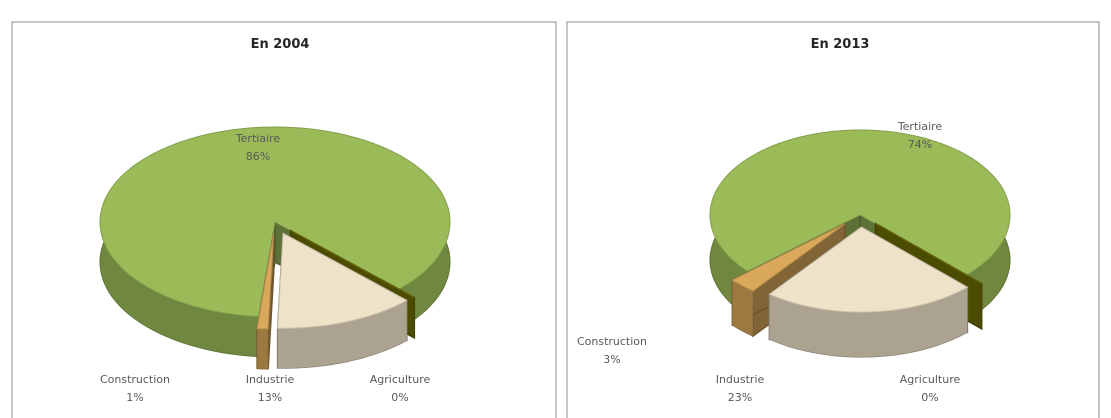  Describe the element at coordinates (840, 44) in the screenshot. I see `chart-title: En 2013` at that location.